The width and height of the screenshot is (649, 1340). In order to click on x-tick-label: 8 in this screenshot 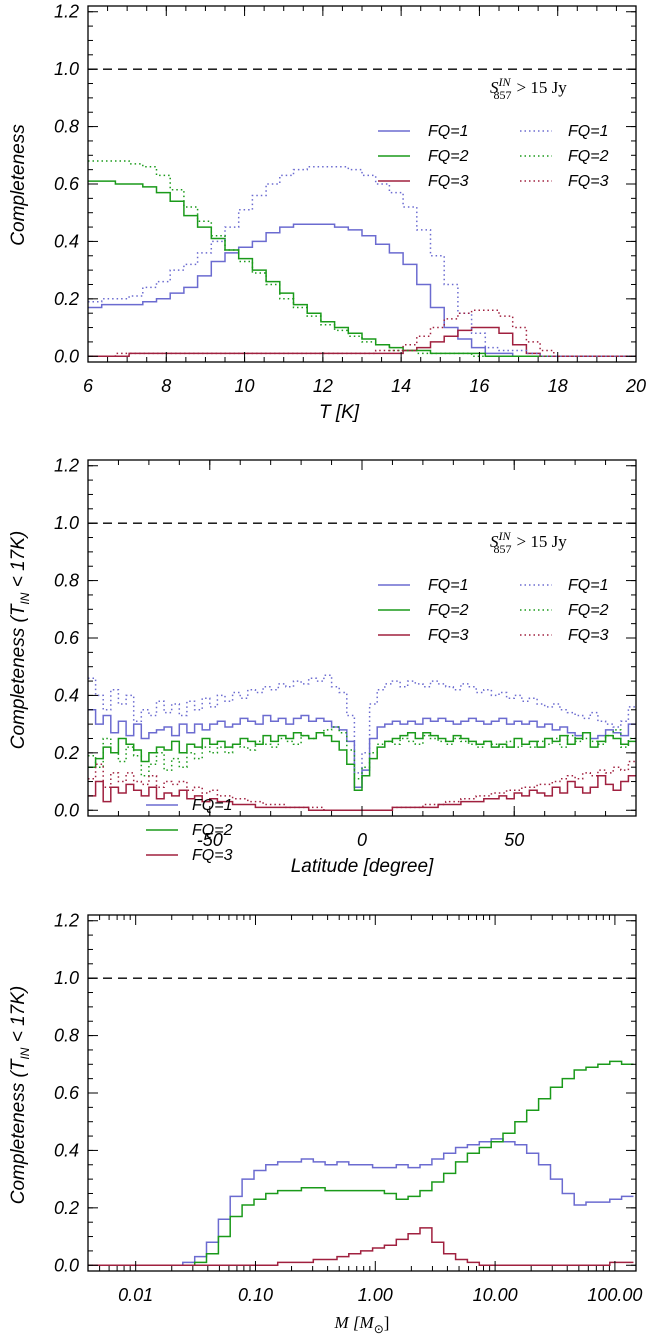, I will do `click(166, 386)`.